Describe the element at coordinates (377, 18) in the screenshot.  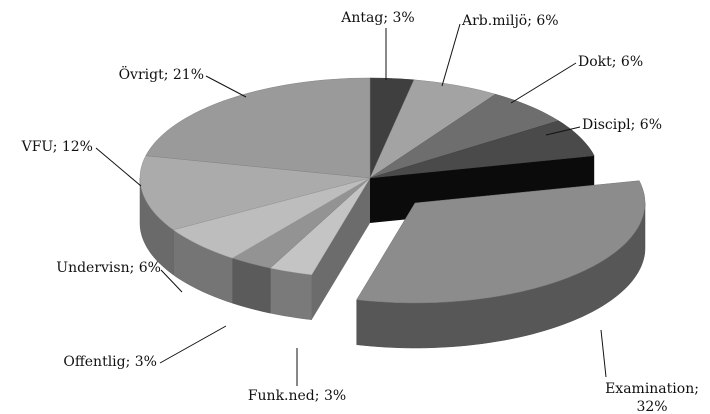
I see `data-label: Antag; 3%` at that location.